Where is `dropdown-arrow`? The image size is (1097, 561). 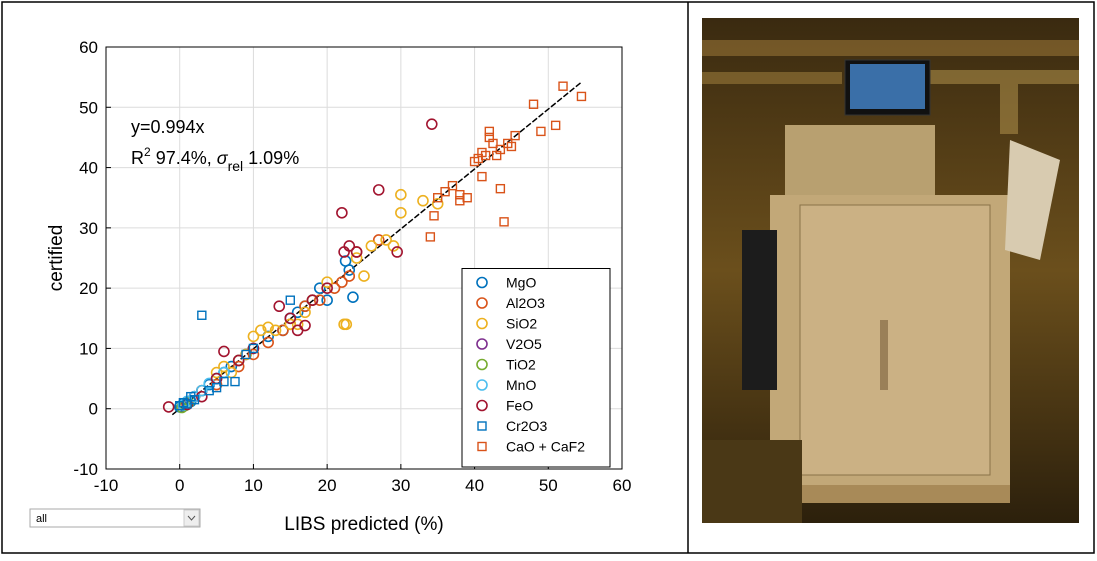 dropdown-arrow is located at coordinates (191, 518).